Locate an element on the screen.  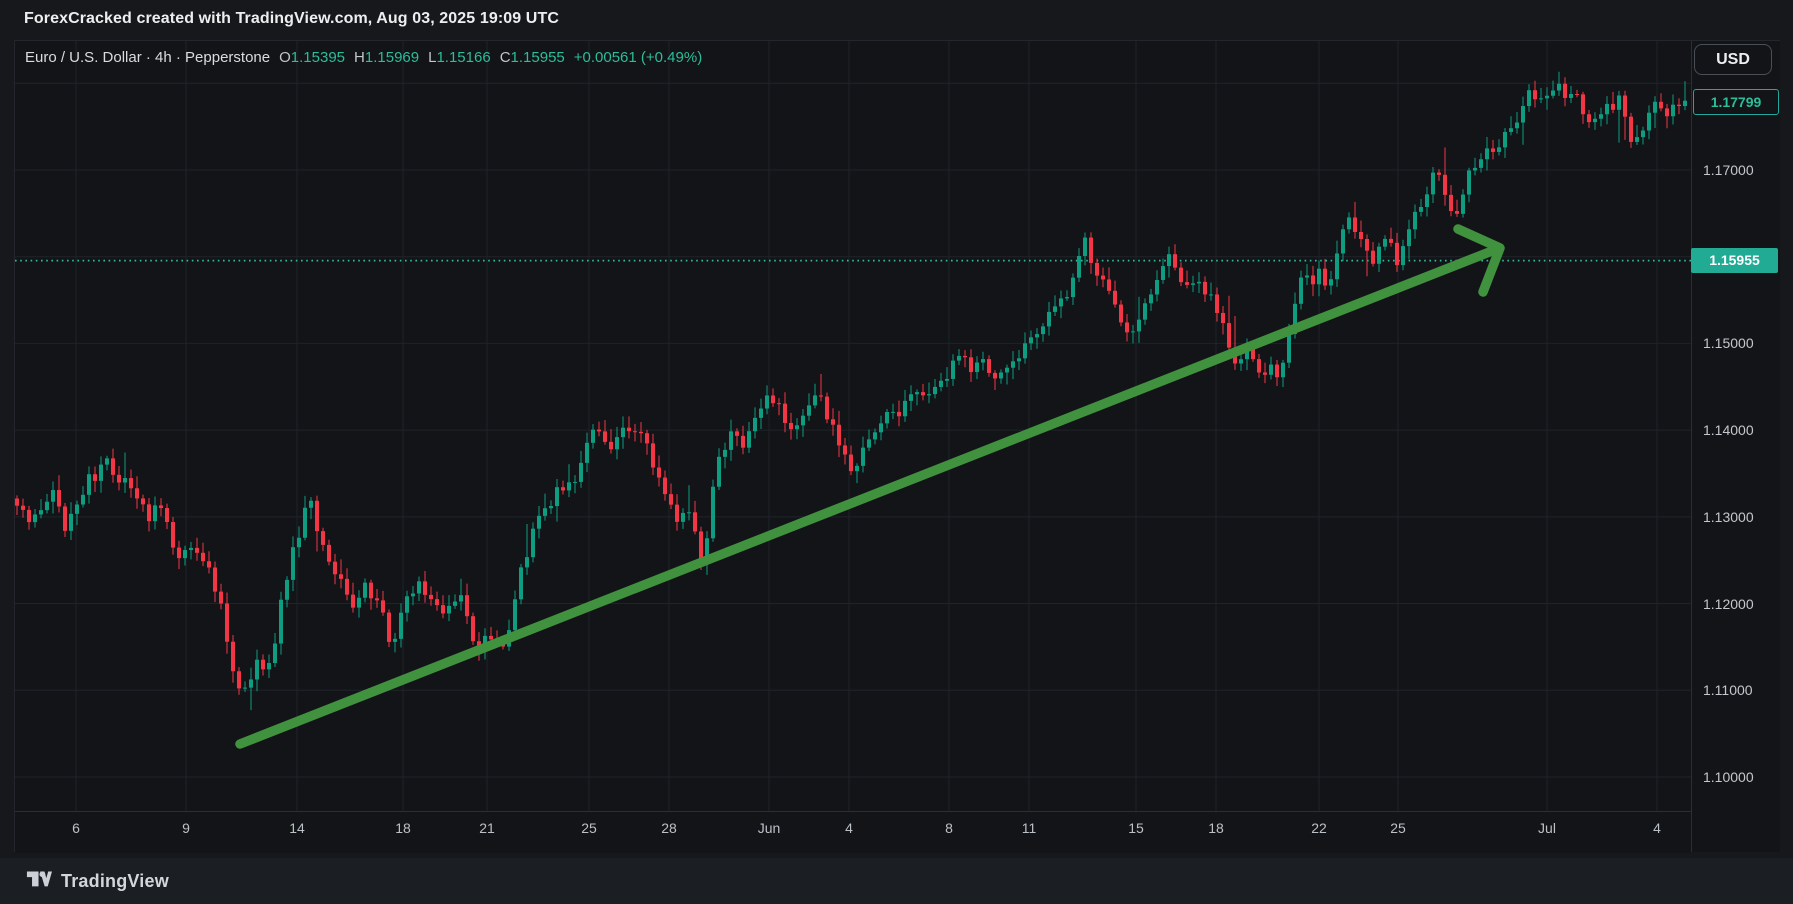
time-axis-label: 14 is located at coordinates (297, 828).